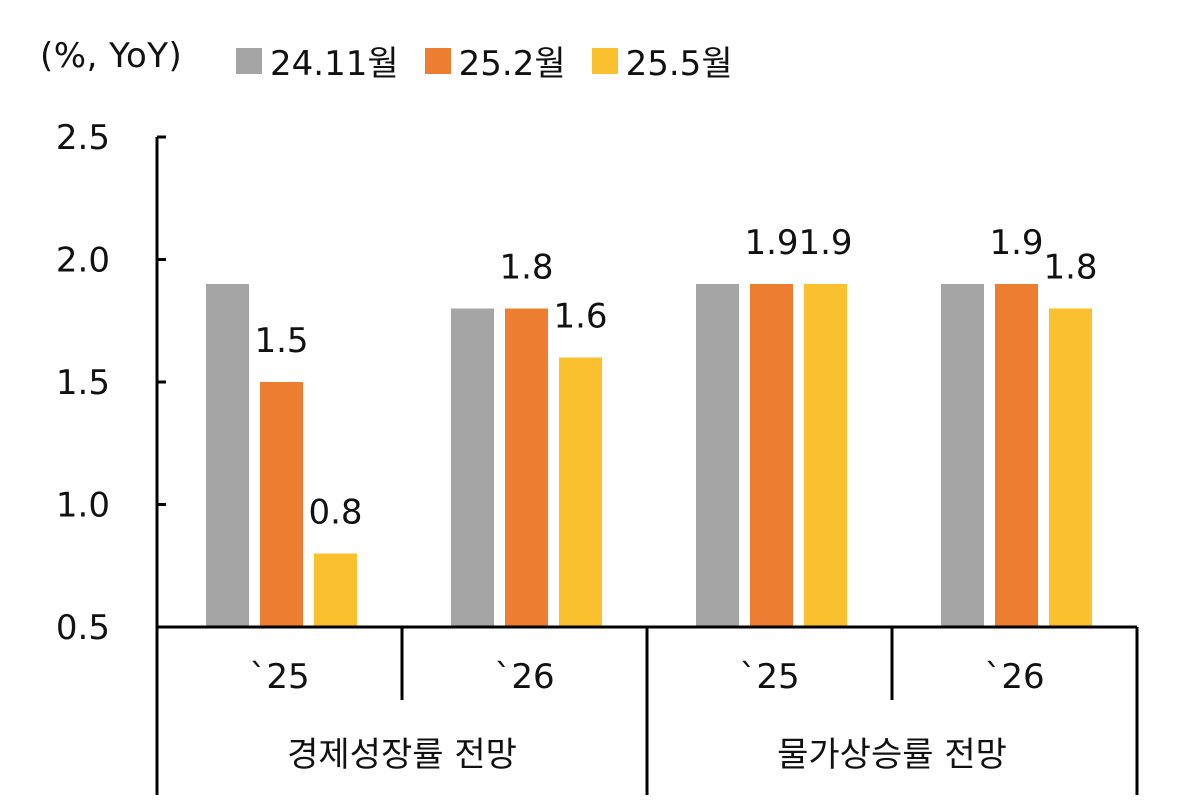 The height and width of the screenshot is (808, 1200). I want to click on group-label-1: 물가상승률 전망, so click(892, 755).